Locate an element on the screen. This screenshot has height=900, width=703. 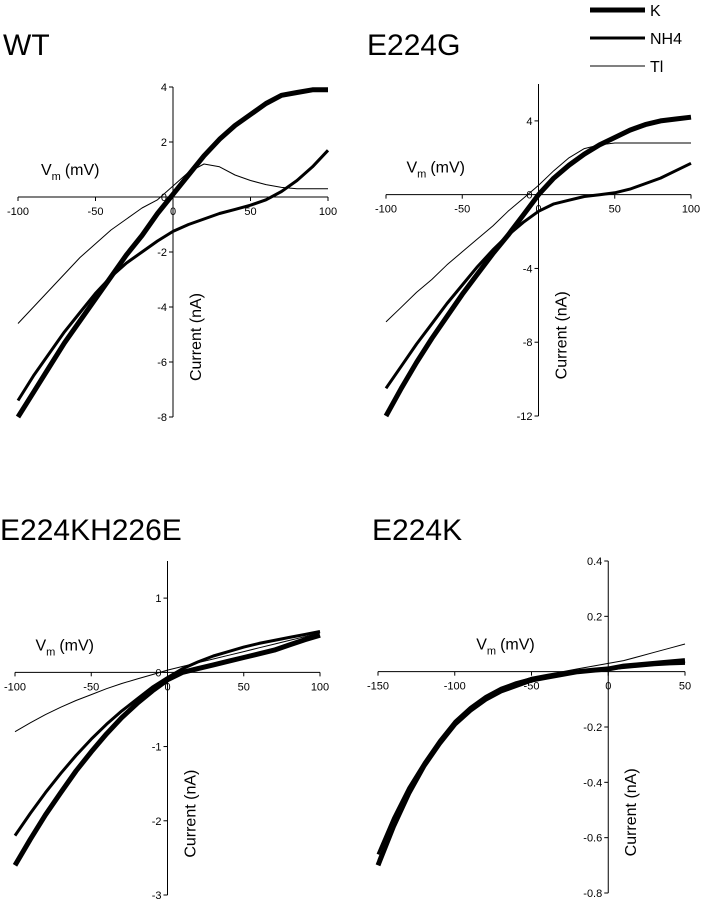
y-tick-label: 1 is located at coordinates (158, 599).